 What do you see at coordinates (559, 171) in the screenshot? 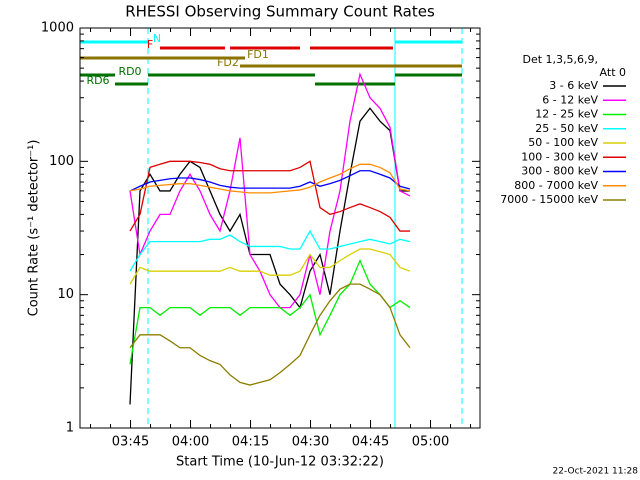
I see `legend-label: 300 - 800 keV` at bounding box center [559, 171].